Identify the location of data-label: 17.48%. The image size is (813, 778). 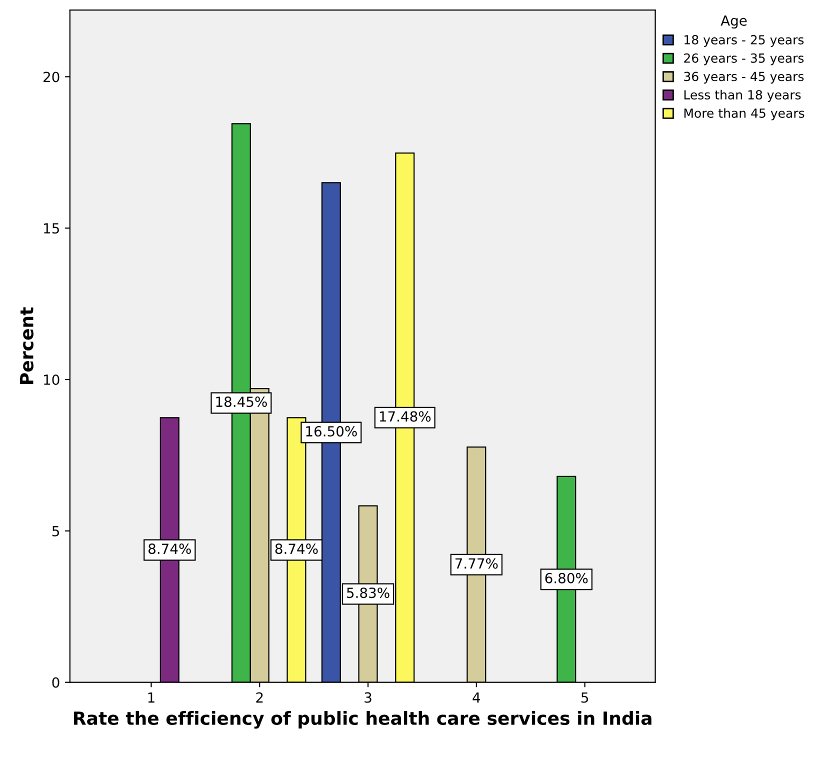
(405, 416).